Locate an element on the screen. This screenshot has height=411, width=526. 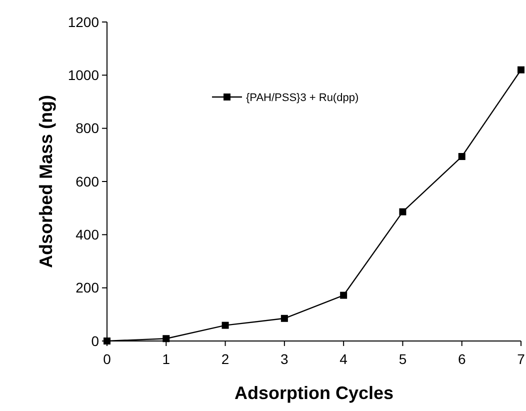
x-tick-label: 7 is located at coordinates (521, 359).